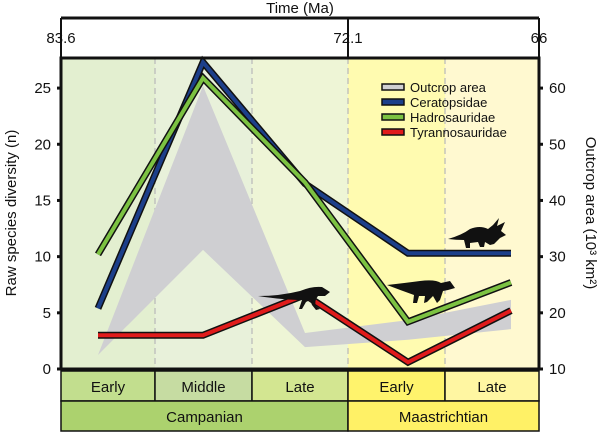 The height and width of the screenshot is (432, 600). I want to click on top-tick-label: 66, so click(539, 38).